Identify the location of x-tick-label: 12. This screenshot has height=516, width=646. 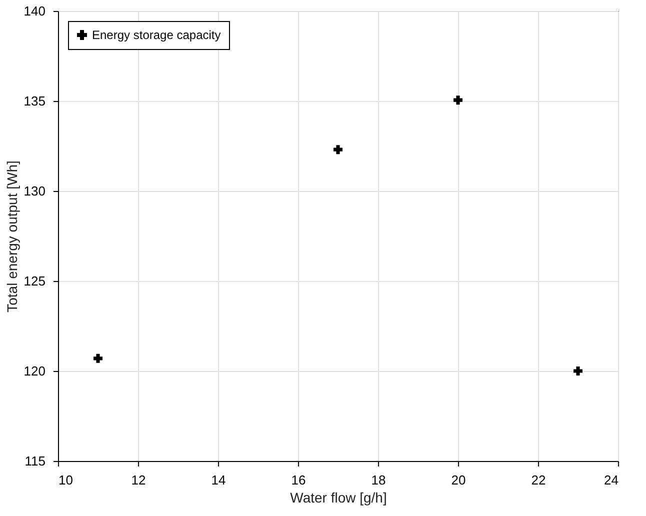
(138, 480).